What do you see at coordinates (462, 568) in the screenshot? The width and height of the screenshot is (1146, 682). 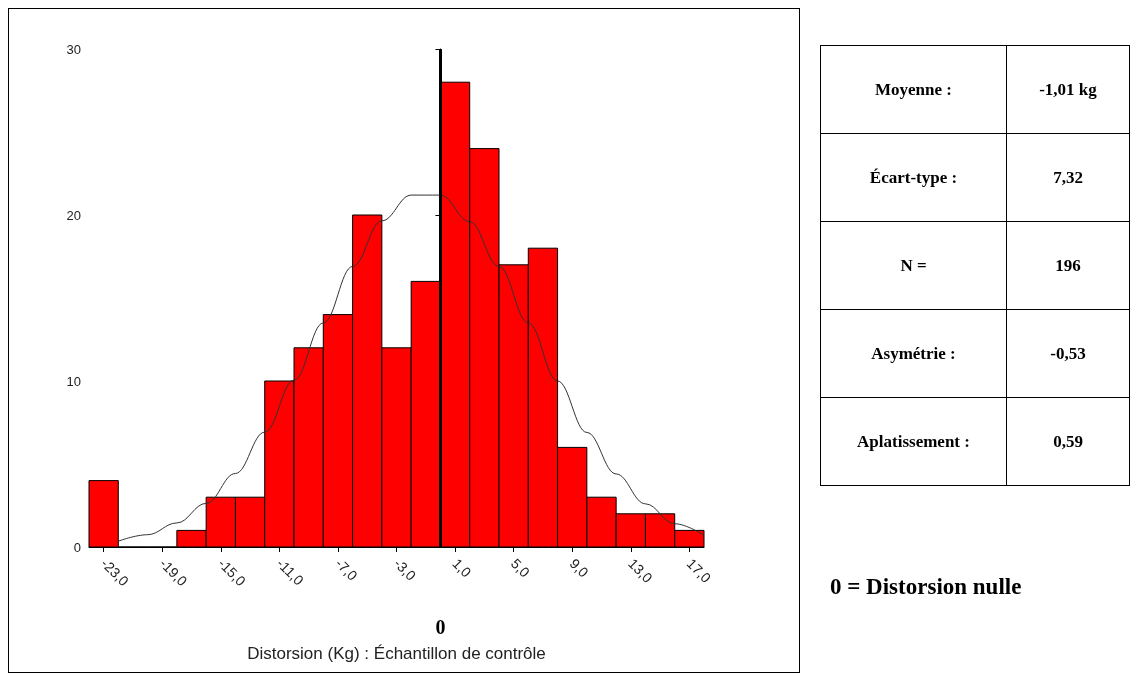 I see `x-tick-label: 1,0` at bounding box center [462, 568].